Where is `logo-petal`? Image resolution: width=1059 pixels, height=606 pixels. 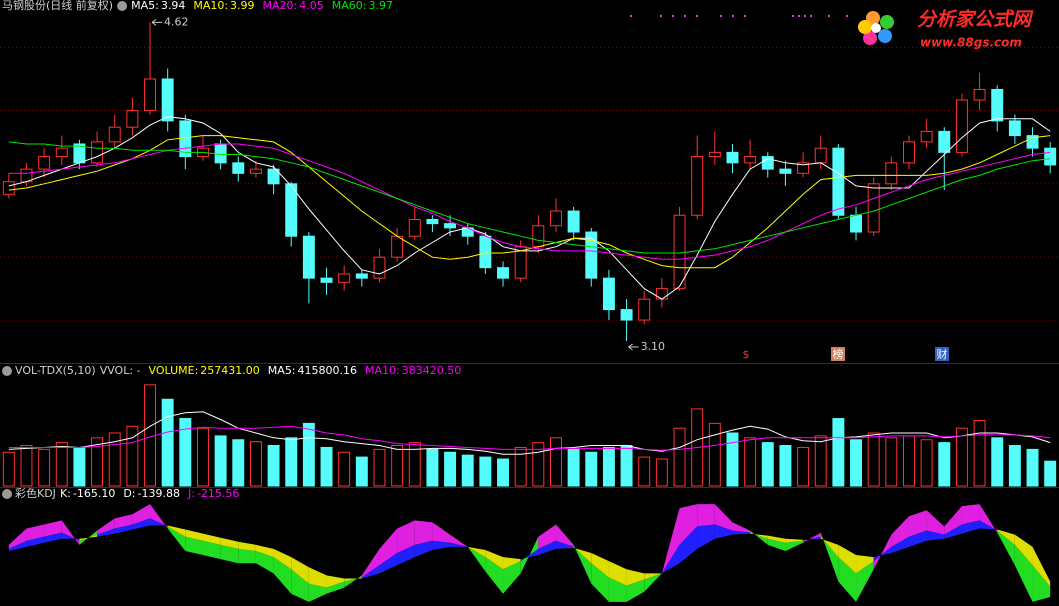
logo-petal is located at coordinates (865, 27).